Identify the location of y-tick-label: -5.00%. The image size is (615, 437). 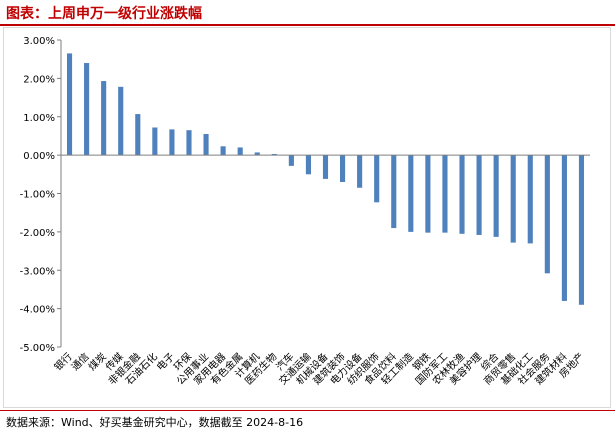
(37, 348).